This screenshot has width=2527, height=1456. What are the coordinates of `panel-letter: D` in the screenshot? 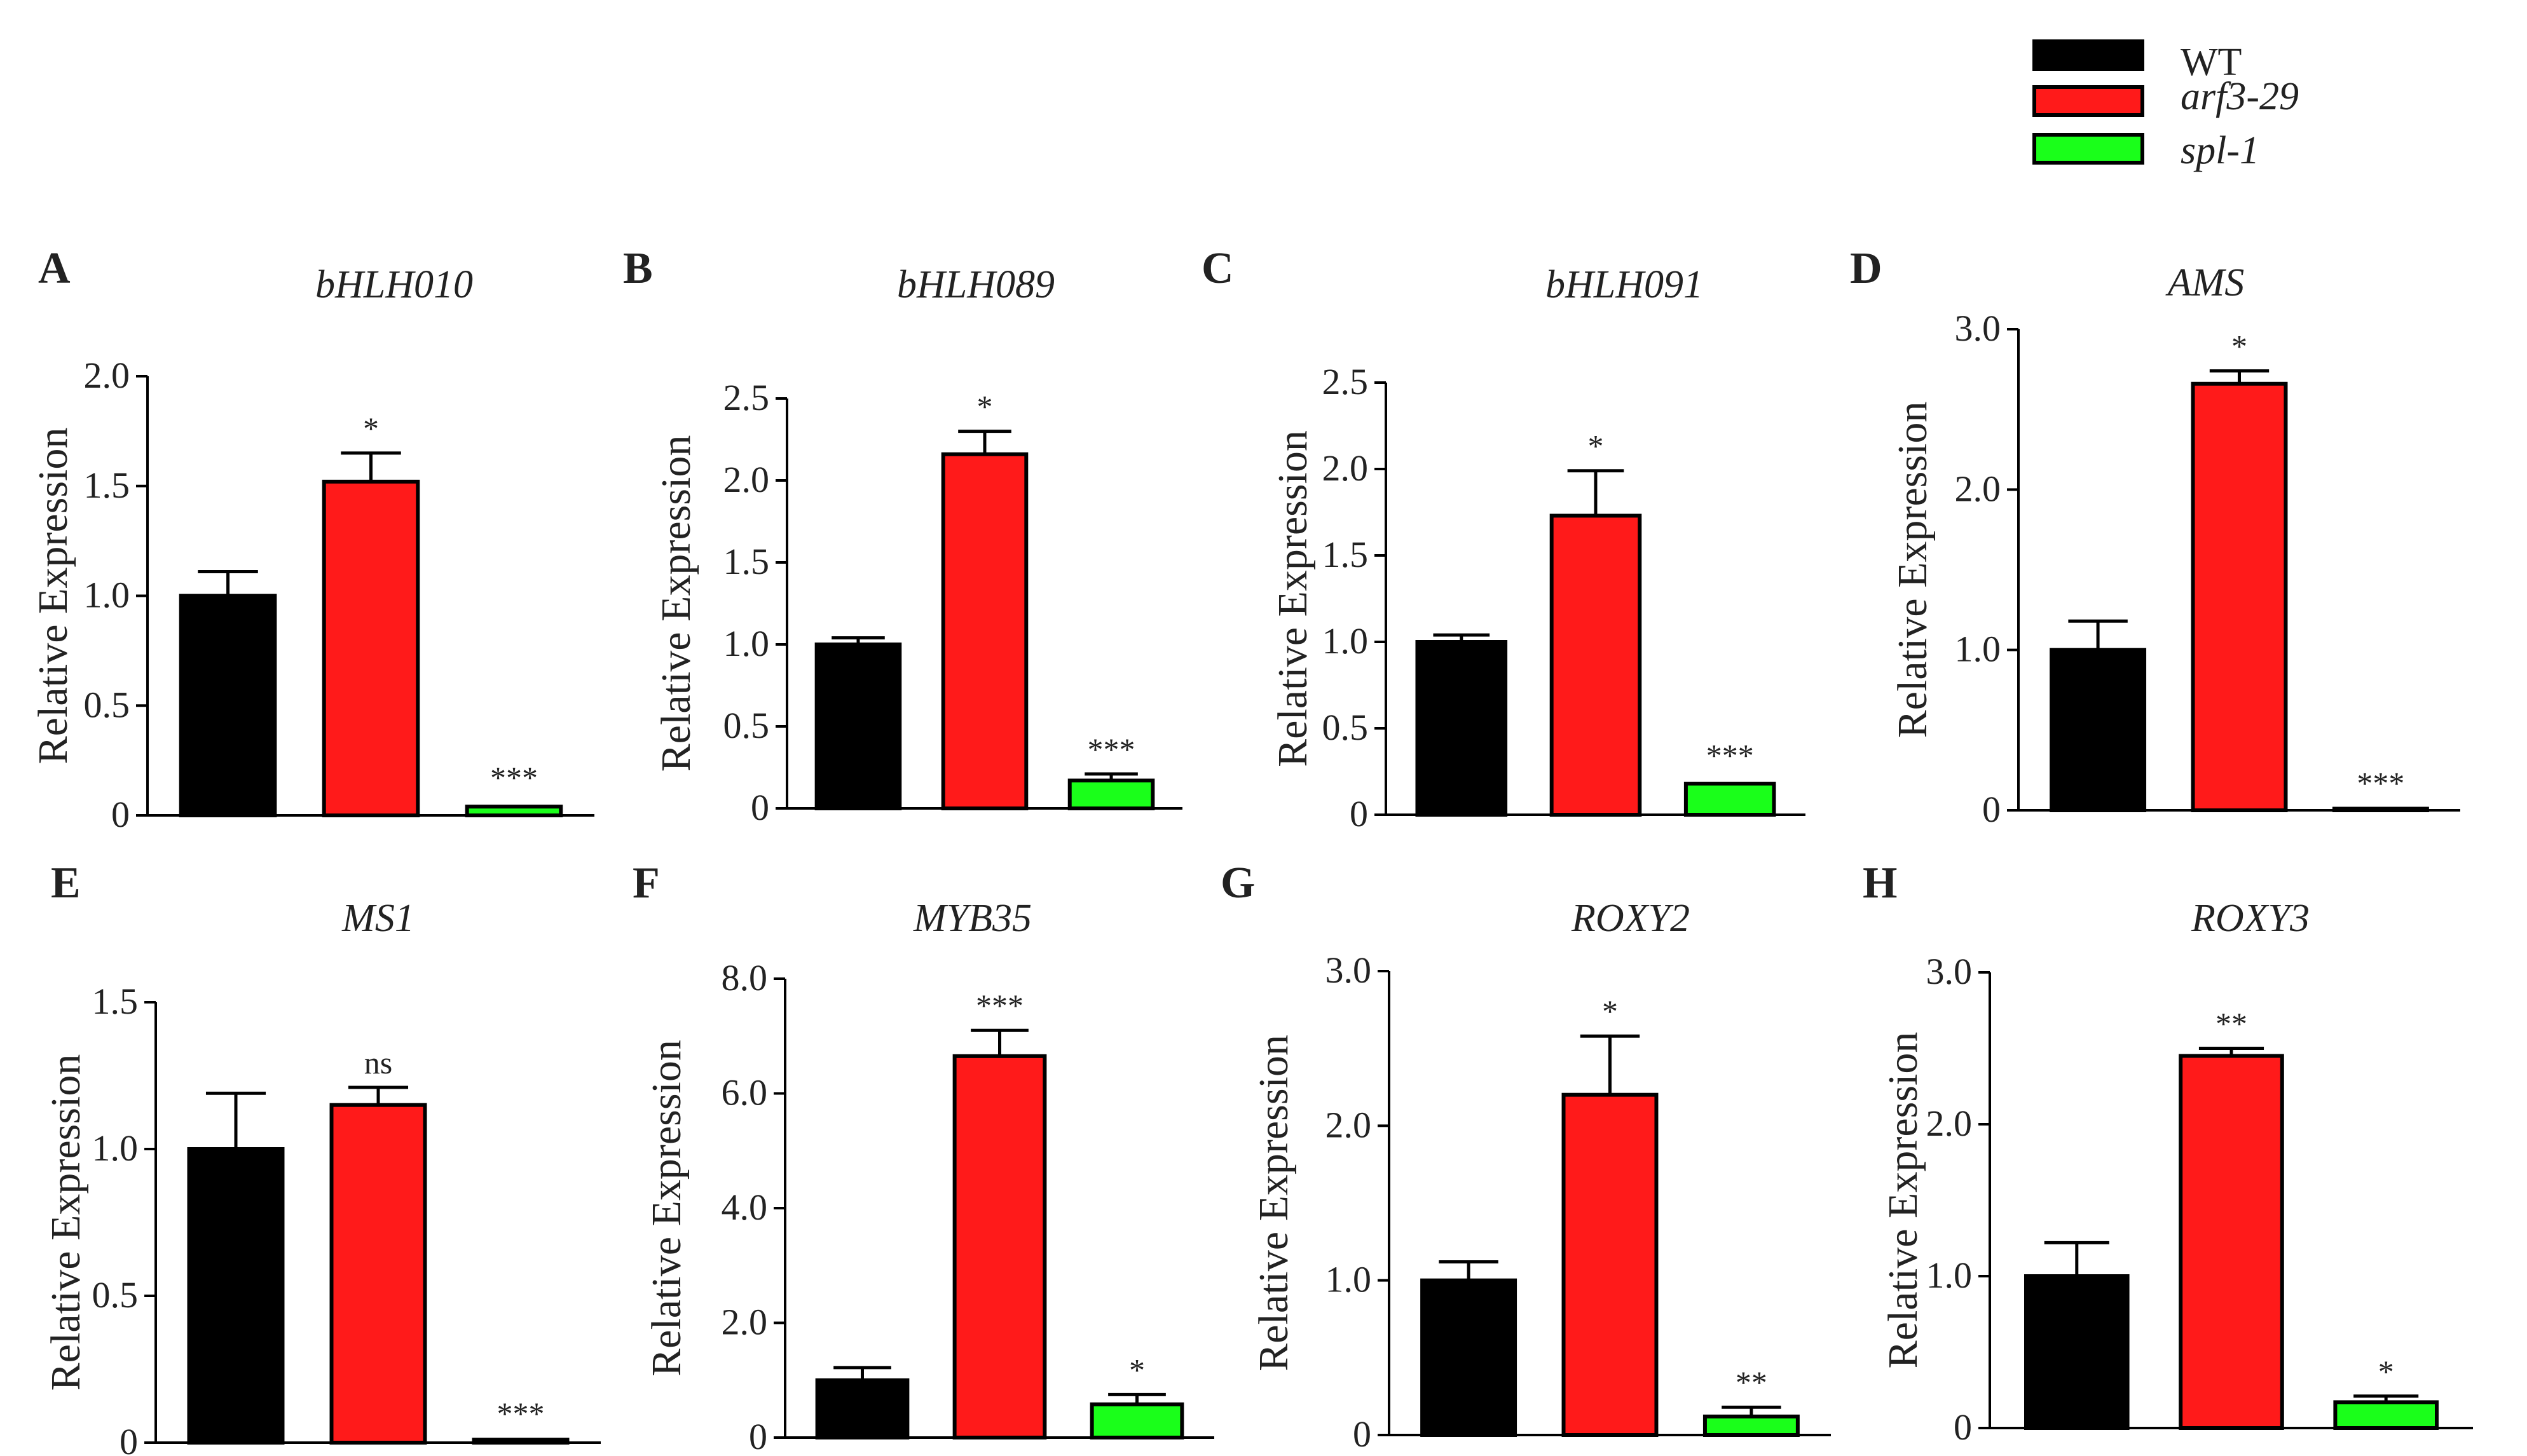 It's located at (1866, 268).